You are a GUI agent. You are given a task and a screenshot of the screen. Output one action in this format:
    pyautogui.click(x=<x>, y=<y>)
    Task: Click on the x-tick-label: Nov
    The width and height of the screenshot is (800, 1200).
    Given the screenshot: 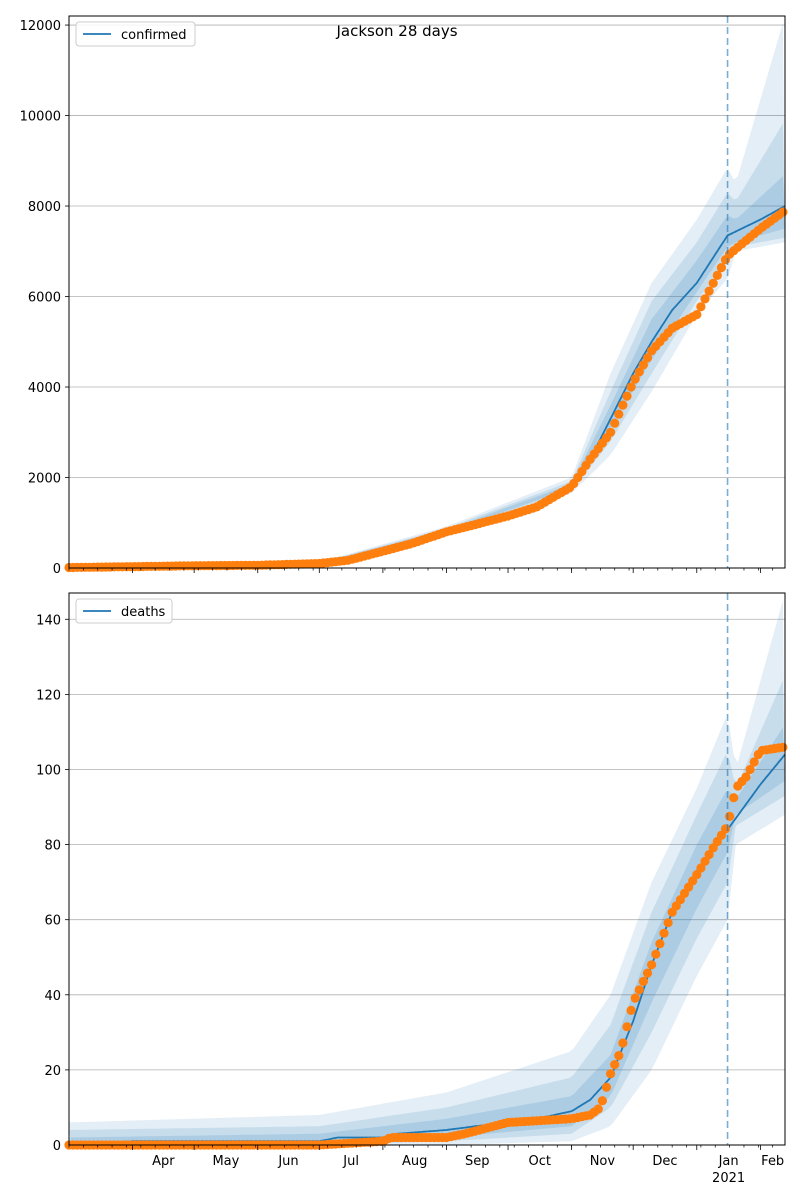 What is the action you would take?
    pyautogui.click(x=603, y=1161)
    